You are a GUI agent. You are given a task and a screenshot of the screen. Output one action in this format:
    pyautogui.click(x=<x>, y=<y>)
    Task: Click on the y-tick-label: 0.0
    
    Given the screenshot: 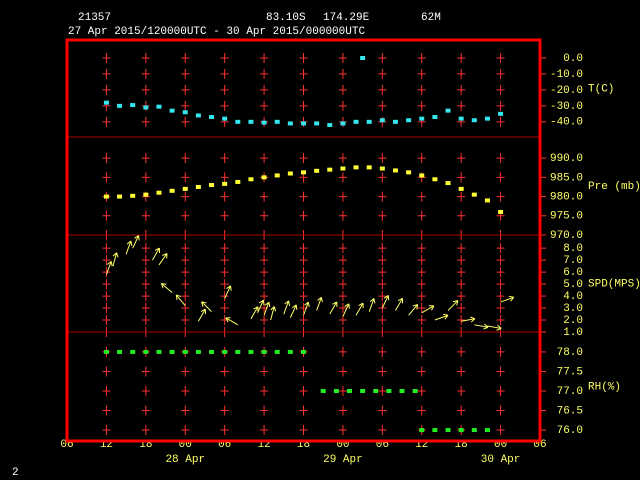 What is the action you would take?
    pyautogui.click(x=573, y=59)
    